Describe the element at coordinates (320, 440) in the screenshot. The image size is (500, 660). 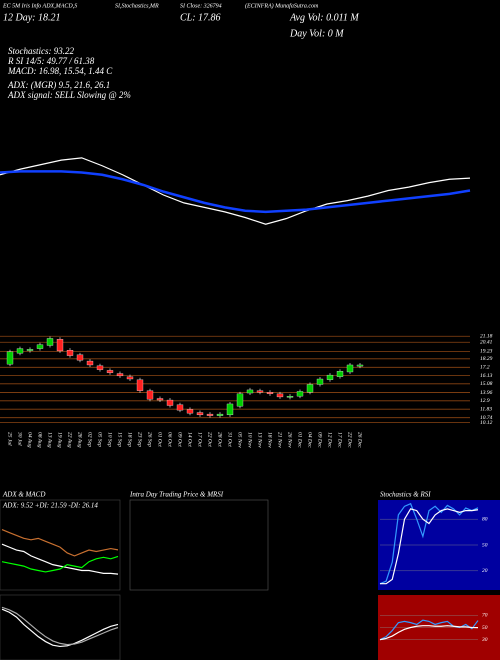
I see `date-label: 09 Dec` at that location.